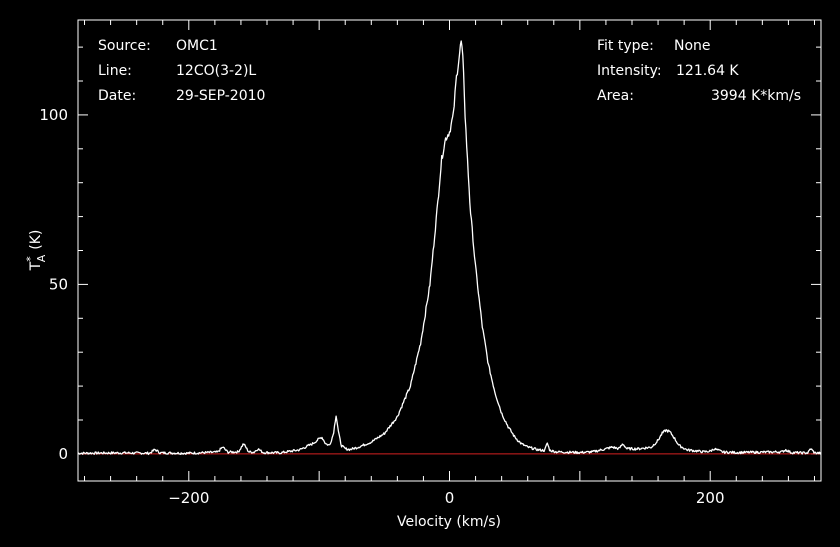  What do you see at coordinates (30, 259) in the screenshot?
I see `y-axis-label-sup: *` at bounding box center [30, 259].